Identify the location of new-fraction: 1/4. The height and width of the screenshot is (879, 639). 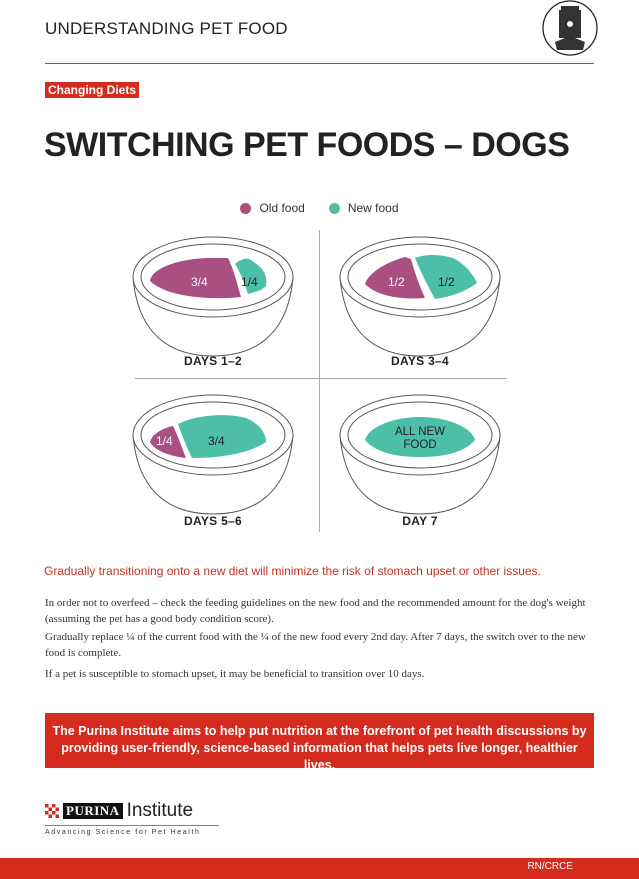
(249, 282).